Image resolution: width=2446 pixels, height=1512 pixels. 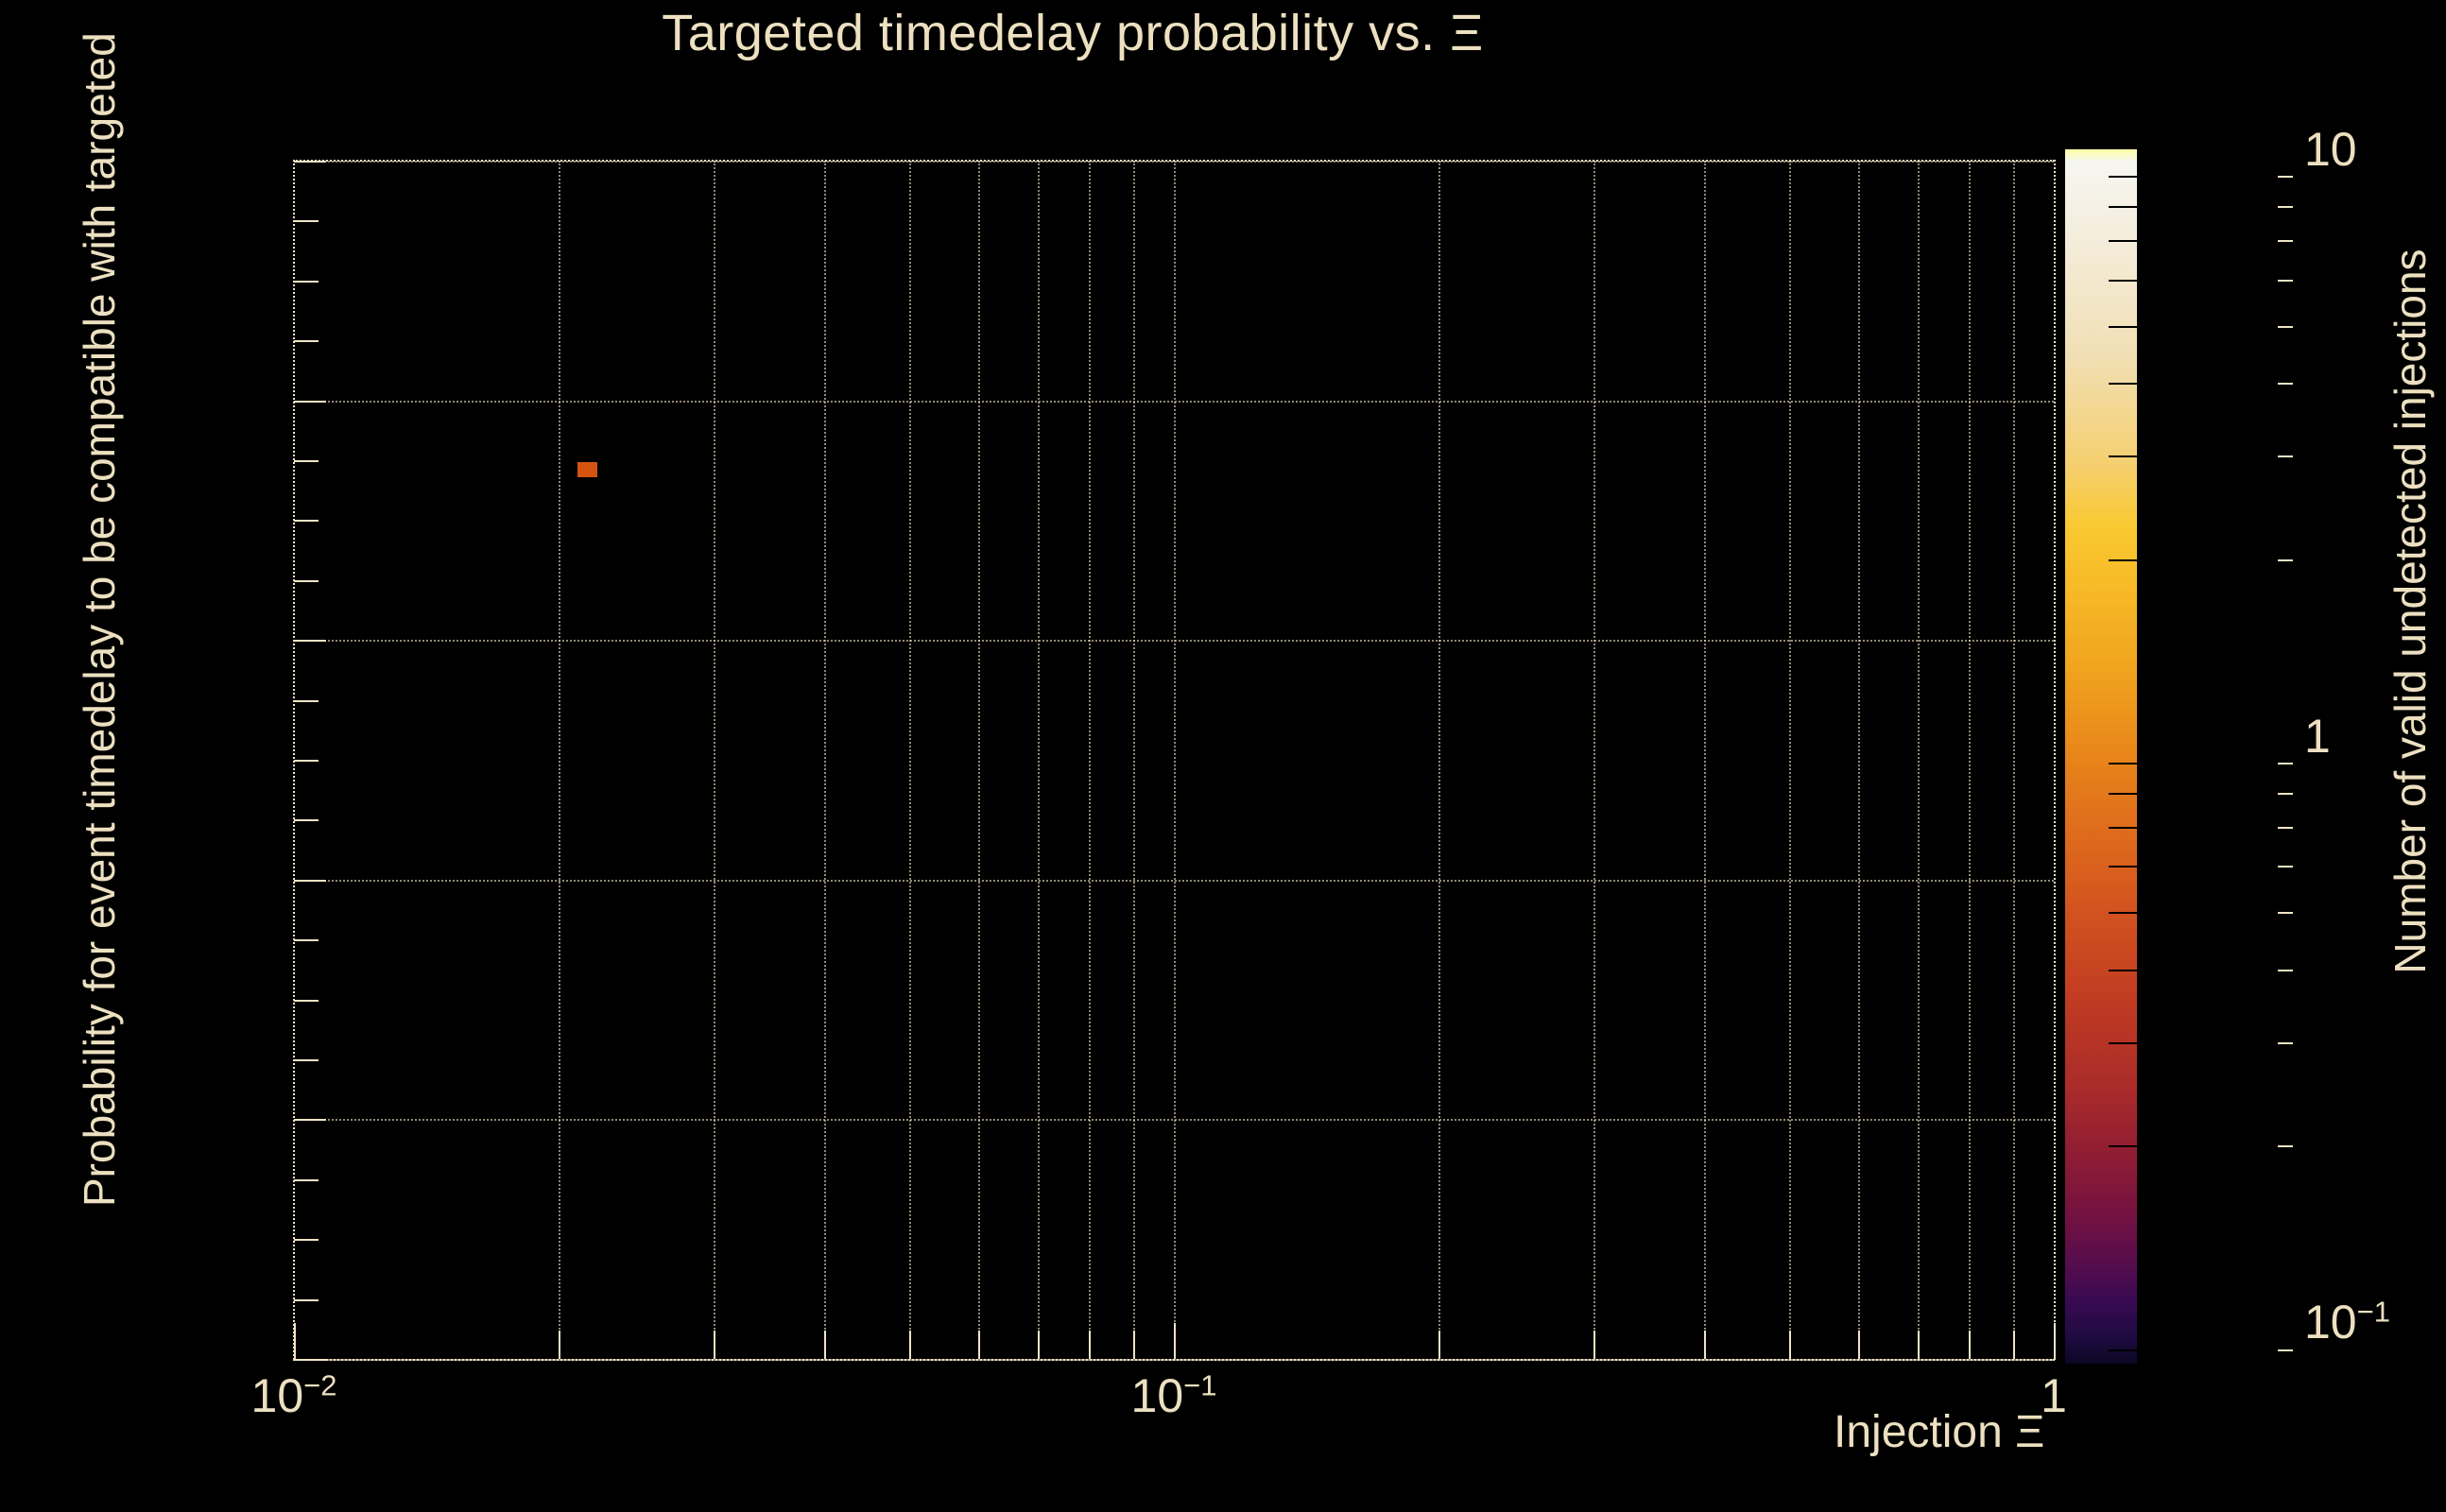 I want to click on colorbar-tick-label: 10−1, so click(x=2347, y=1322).